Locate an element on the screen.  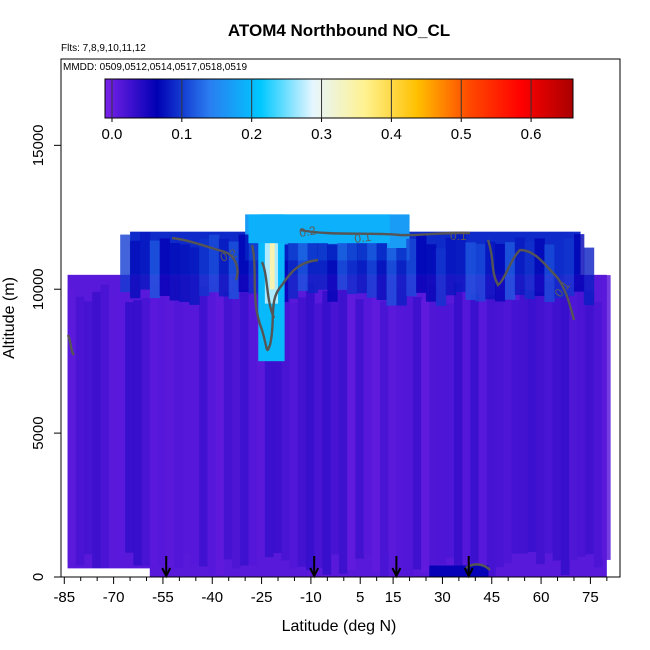
x-tick-label: 15 is located at coordinates (393, 597).